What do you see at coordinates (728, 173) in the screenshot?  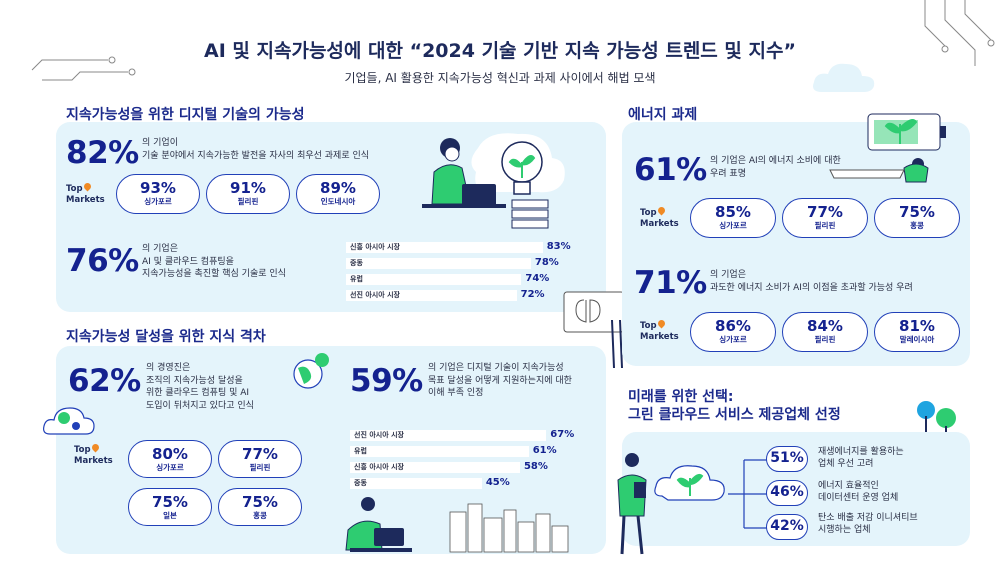 I see `energy-stat1-line2: 우려 표명` at bounding box center [728, 173].